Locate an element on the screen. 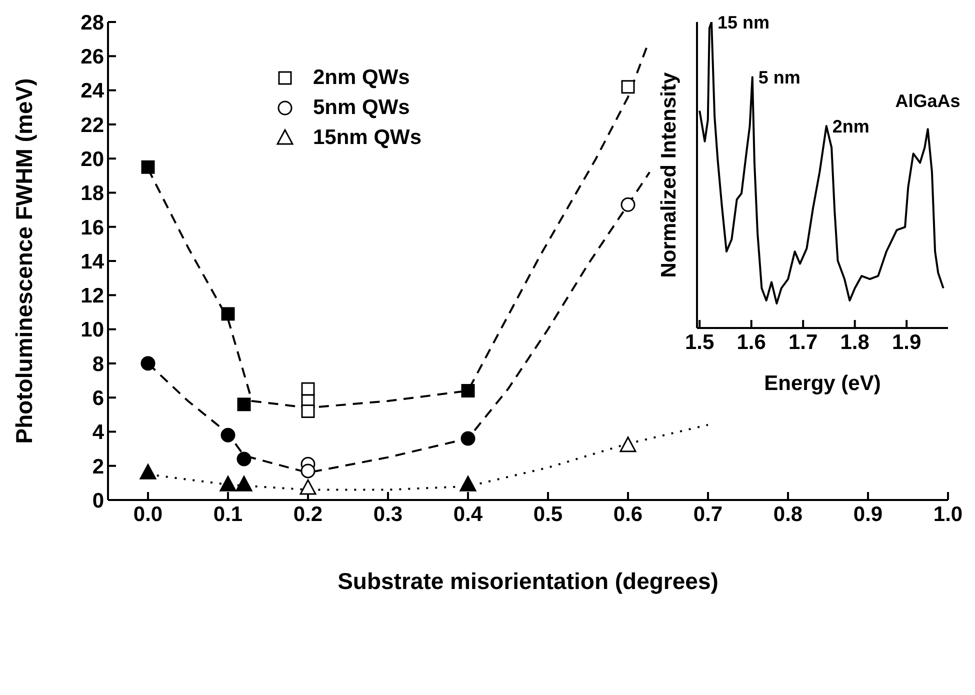 The image size is (975, 695). y-tick-label: 10 is located at coordinates (92, 330).